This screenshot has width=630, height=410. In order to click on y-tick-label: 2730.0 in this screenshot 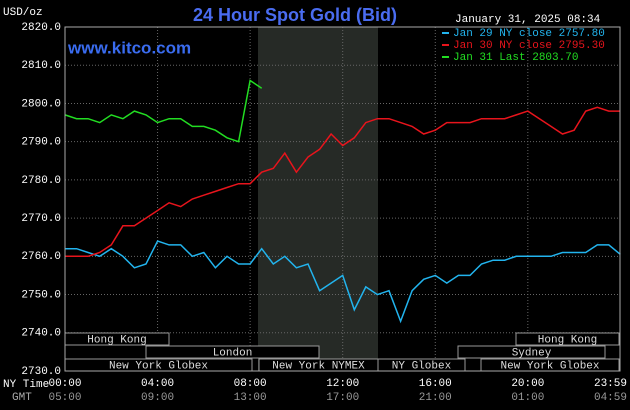, I will do `click(41, 372)`.